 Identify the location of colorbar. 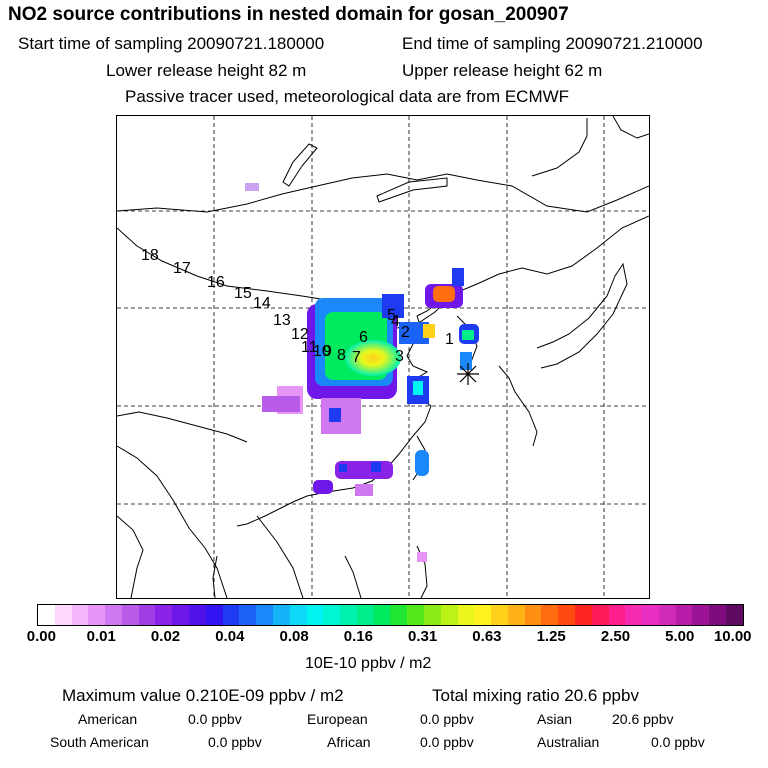
(390, 615).